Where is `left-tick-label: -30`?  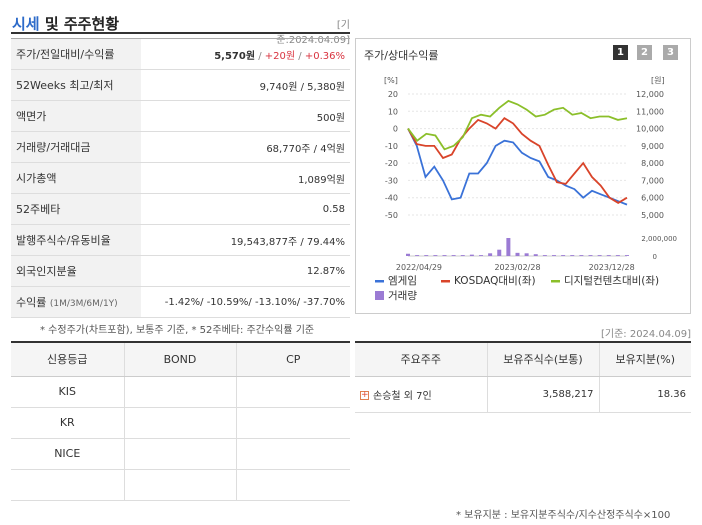 left-tick-label: -30 is located at coordinates (391, 180).